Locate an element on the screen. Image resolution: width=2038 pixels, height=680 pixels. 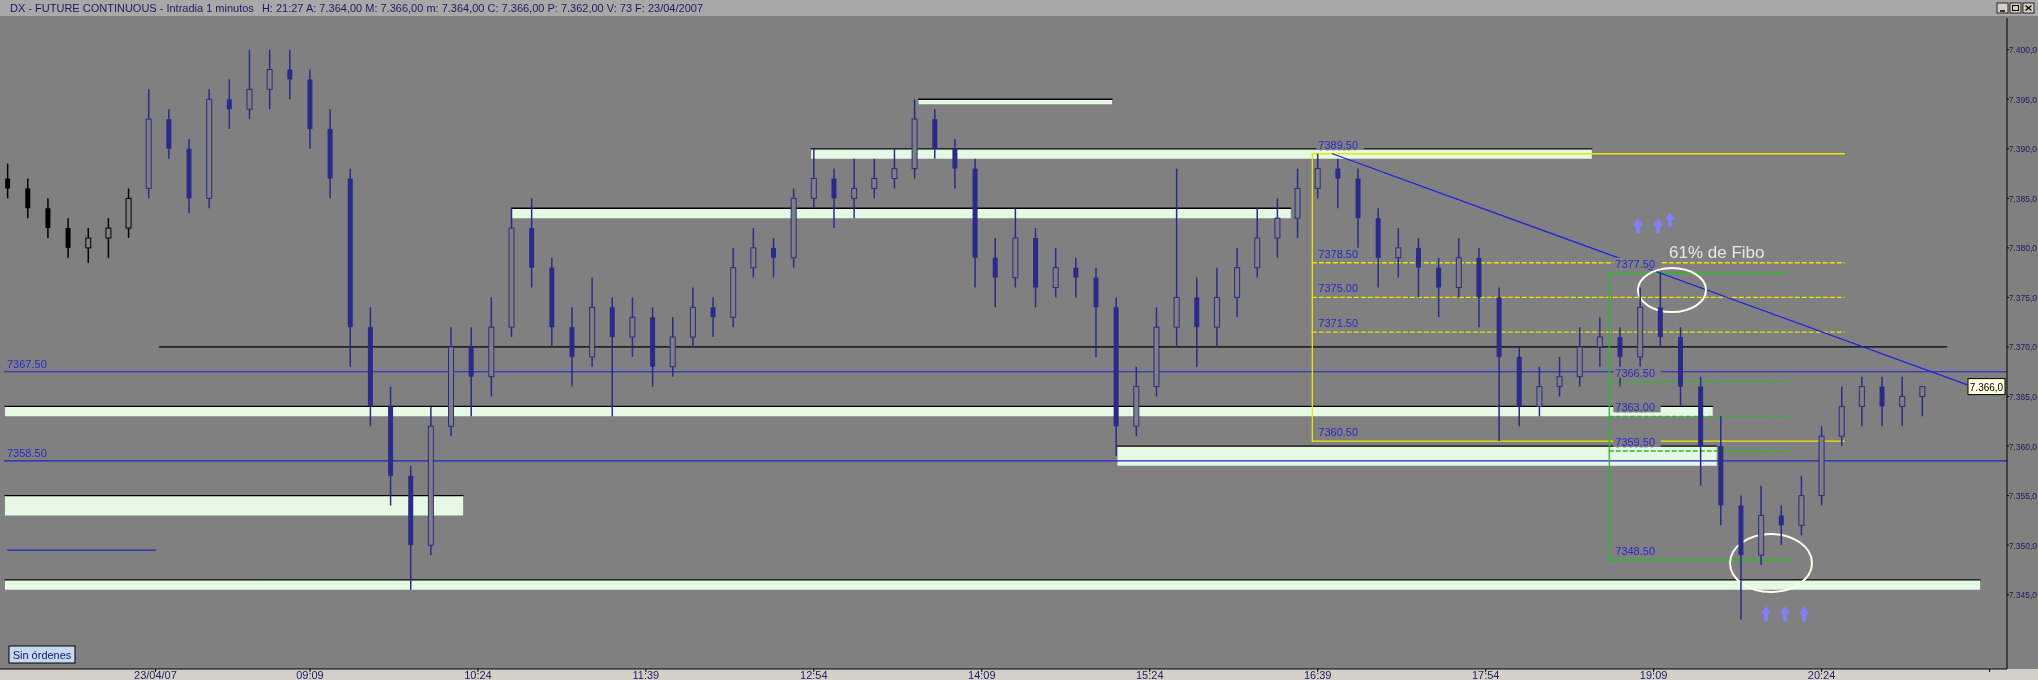
y-tick-label: 7.365,0 is located at coordinates (2023, 397).